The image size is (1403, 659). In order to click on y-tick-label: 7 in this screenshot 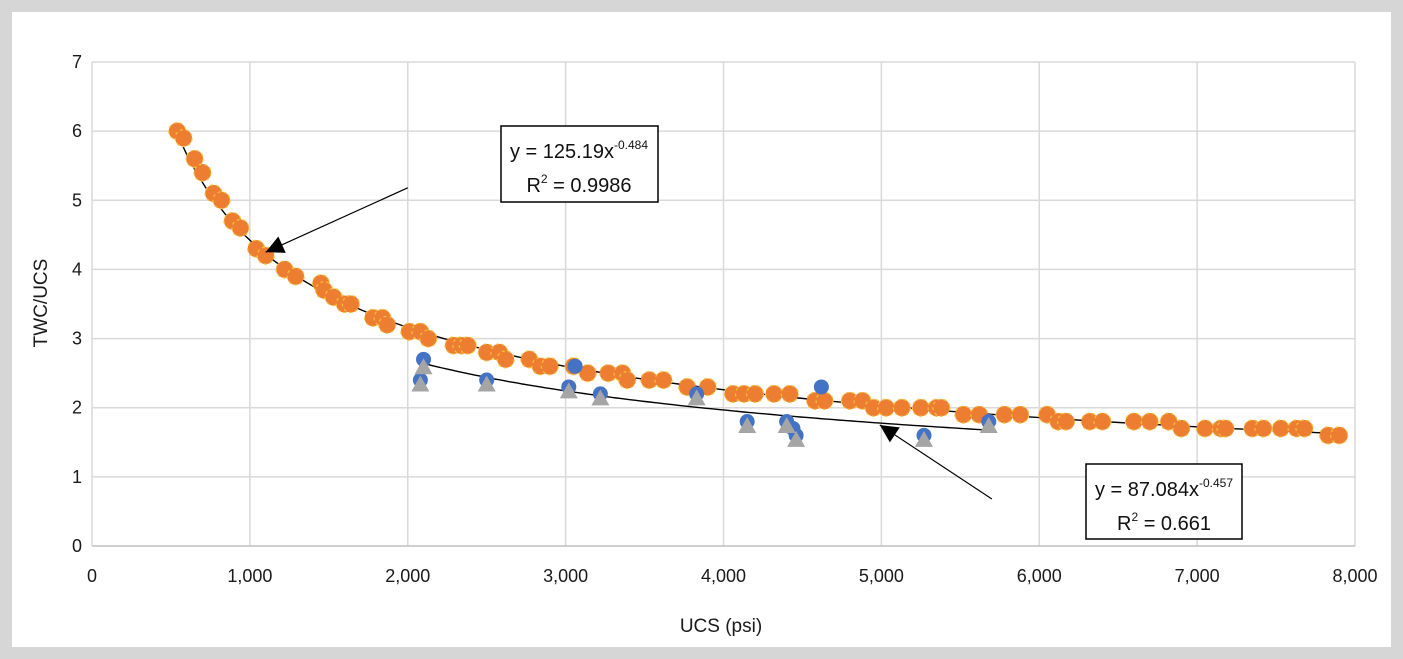, I will do `click(77, 62)`.